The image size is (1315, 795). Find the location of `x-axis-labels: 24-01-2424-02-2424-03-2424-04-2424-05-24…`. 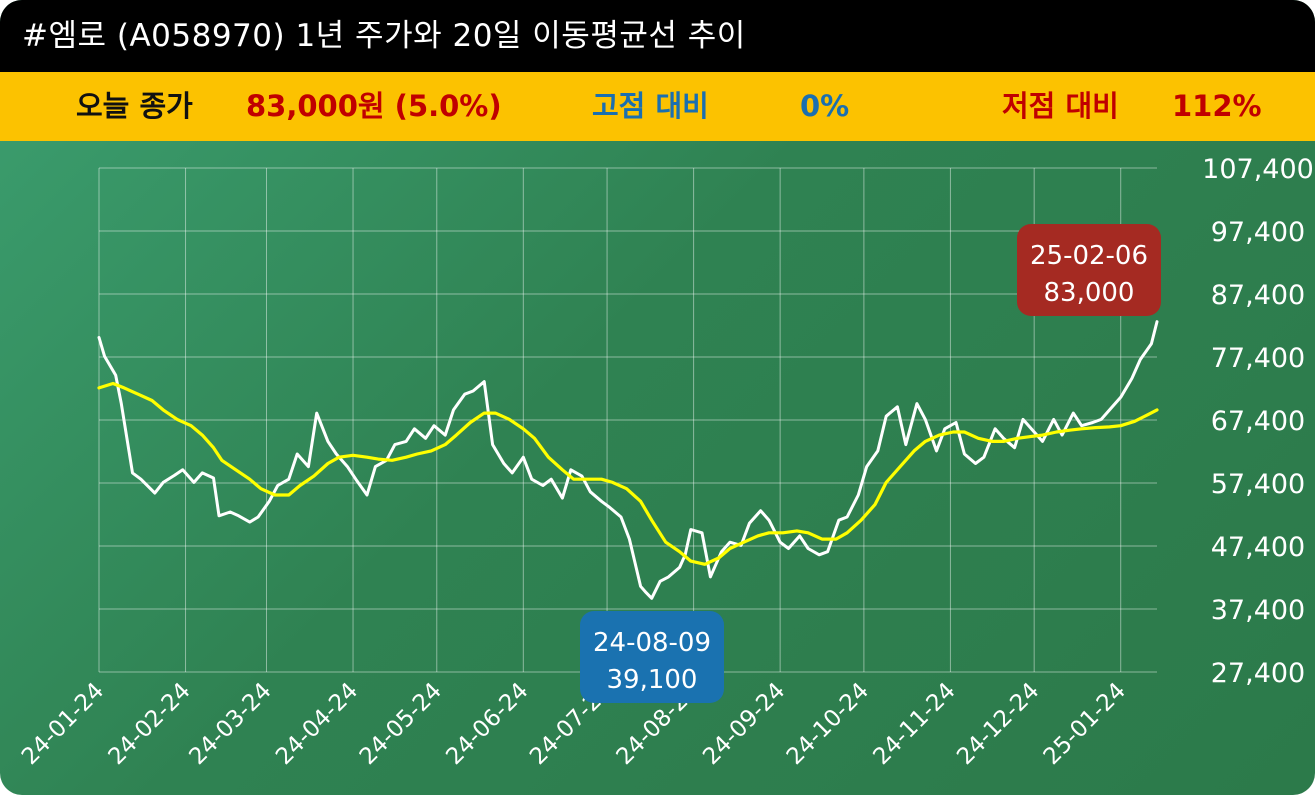

x-axis-labels: 24-01-2424-02-2424-03-2424-04-2424-05-24… is located at coordinates (574, 724).